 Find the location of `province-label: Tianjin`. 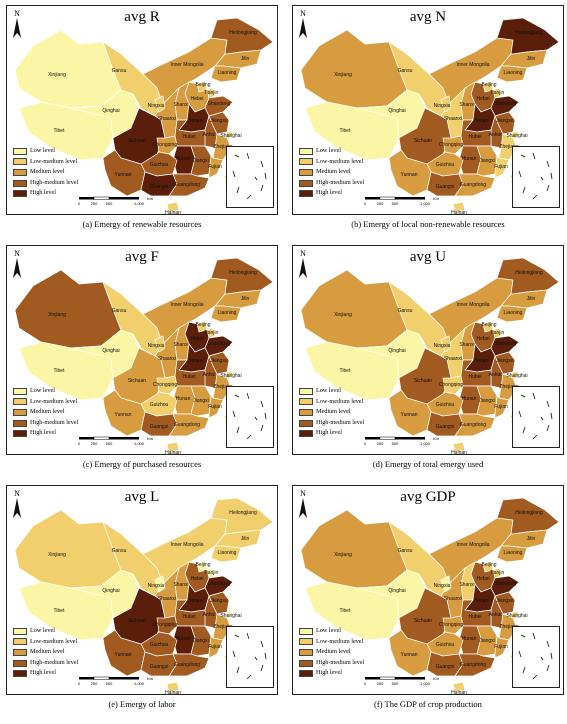

province-label: Tianjin is located at coordinates (497, 573).